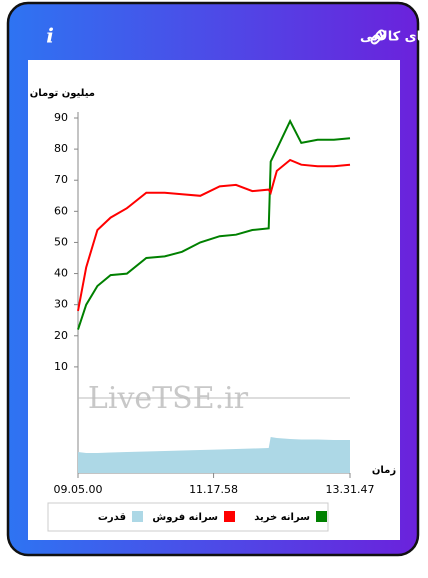  I want to click on legend-label: سرانه خرید, so click(282, 517).